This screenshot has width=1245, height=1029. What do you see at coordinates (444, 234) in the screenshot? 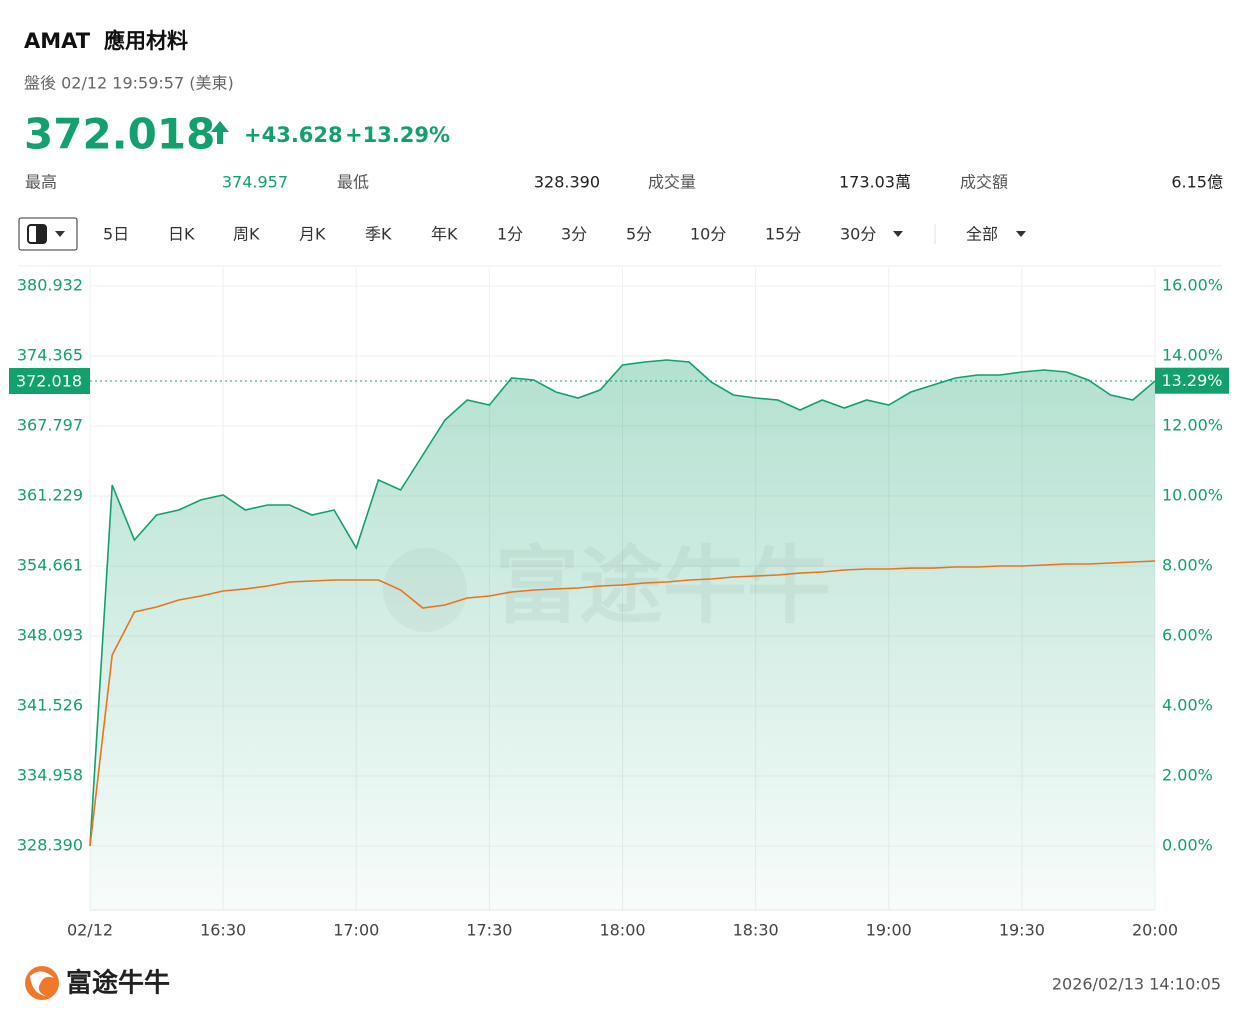
I see `period-tab: 年K` at bounding box center [444, 234].